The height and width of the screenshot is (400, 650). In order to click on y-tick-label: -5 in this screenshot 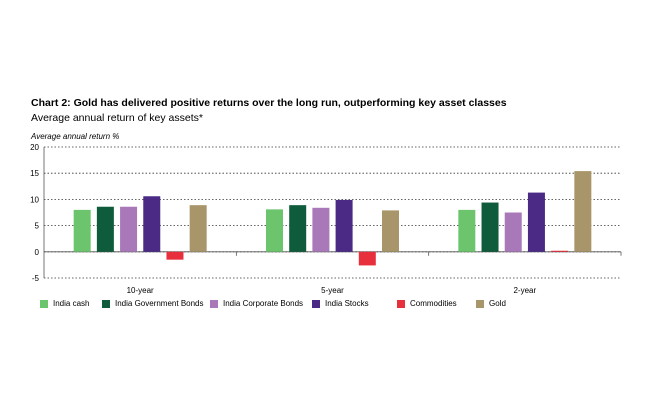, I will do `click(36, 278)`.